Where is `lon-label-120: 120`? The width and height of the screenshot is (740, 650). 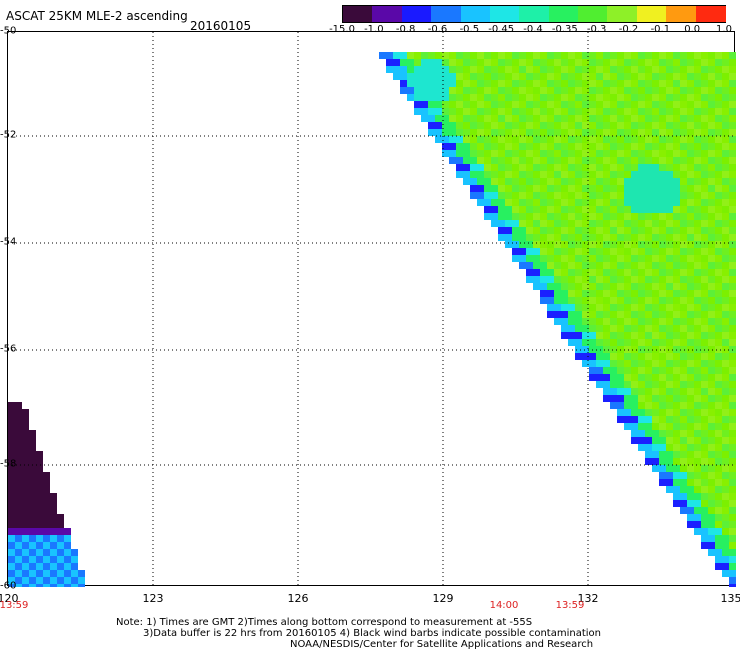 lon-label-120: 120 is located at coordinates (9, 598).